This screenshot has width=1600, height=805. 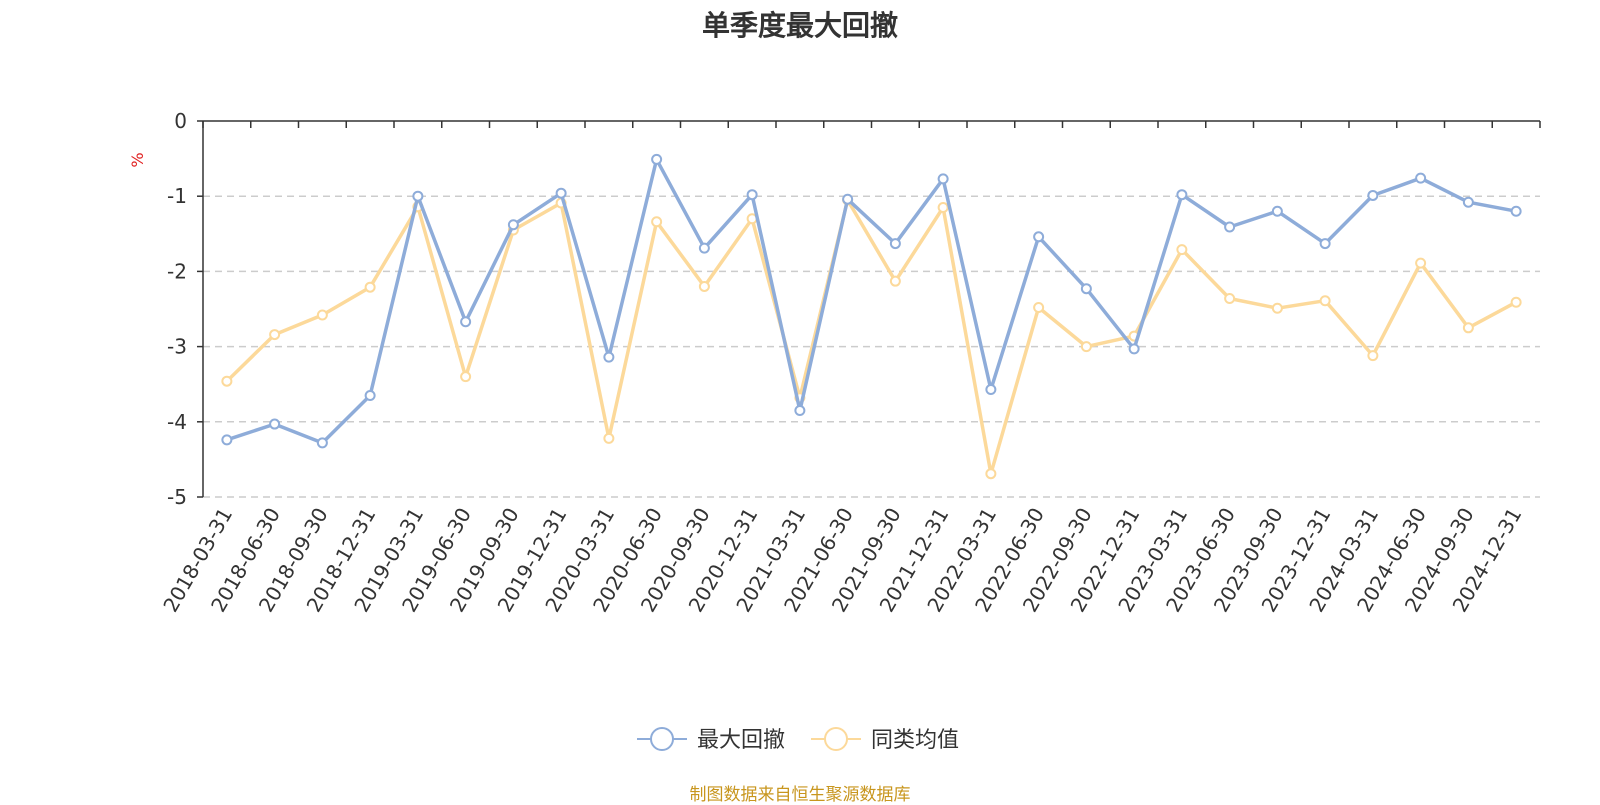 What do you see at coordinates (800, 795) in the screenshot?
I see `source-note: 制图数据来自恒生聚源数据库` at bounding box center [800, 795].